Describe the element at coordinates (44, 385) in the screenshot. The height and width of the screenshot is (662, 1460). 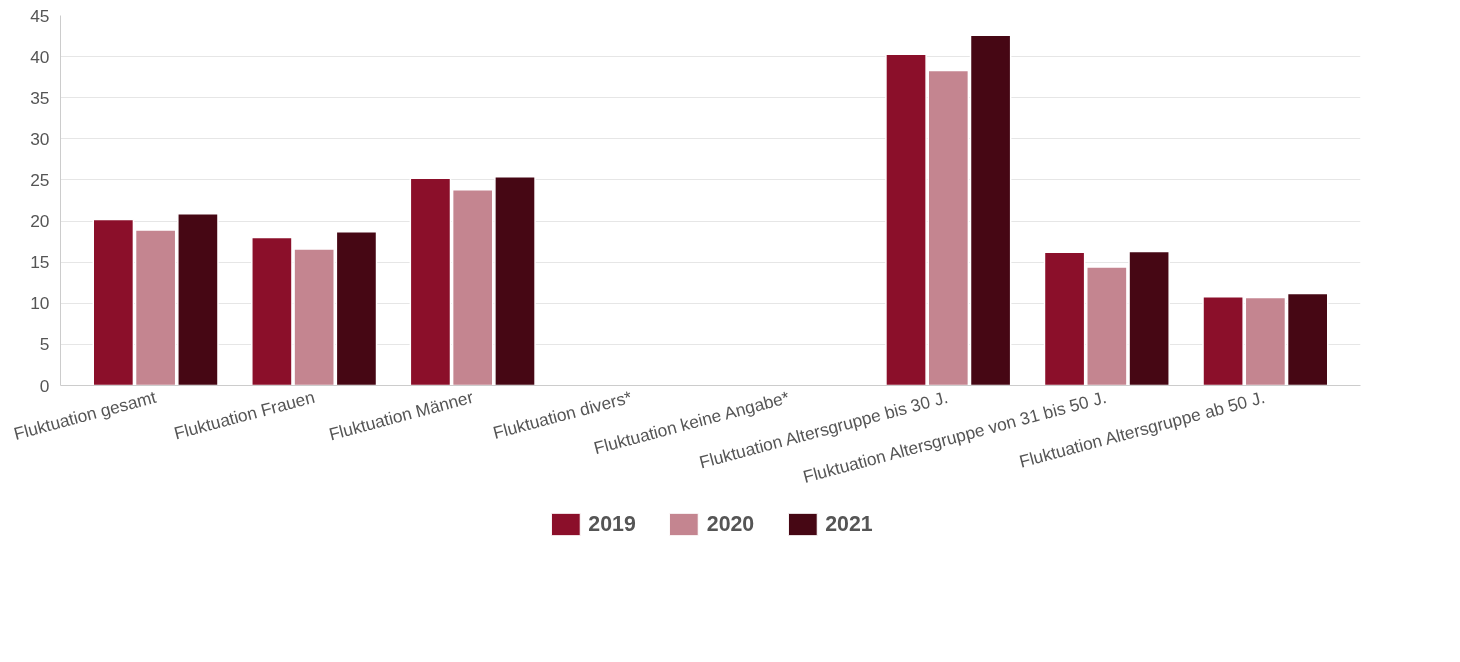
I see `y-tick-label: 0` at that location.